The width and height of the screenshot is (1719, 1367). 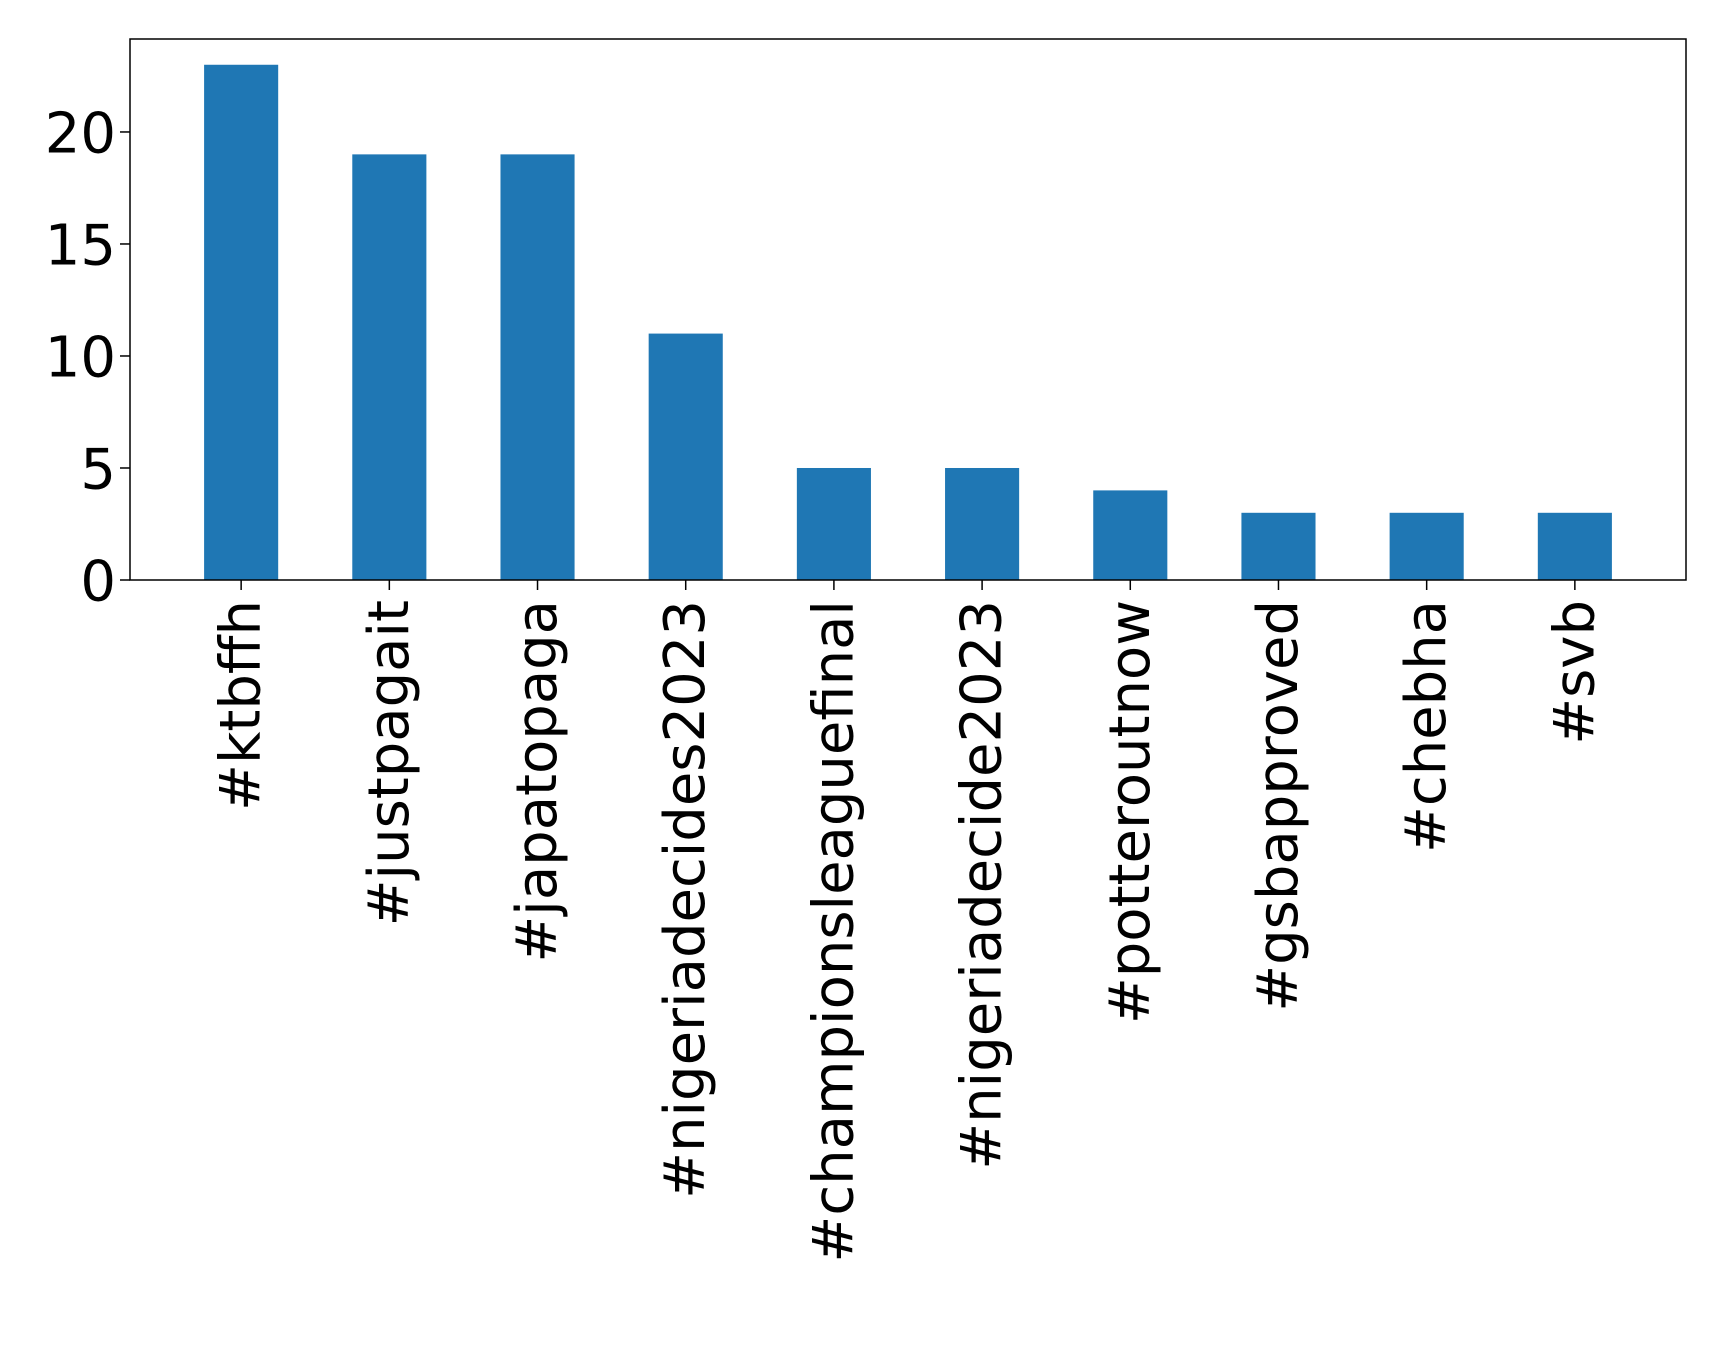 I want to click on x-tick-label: #chebha, so click(x=1426, y=726).